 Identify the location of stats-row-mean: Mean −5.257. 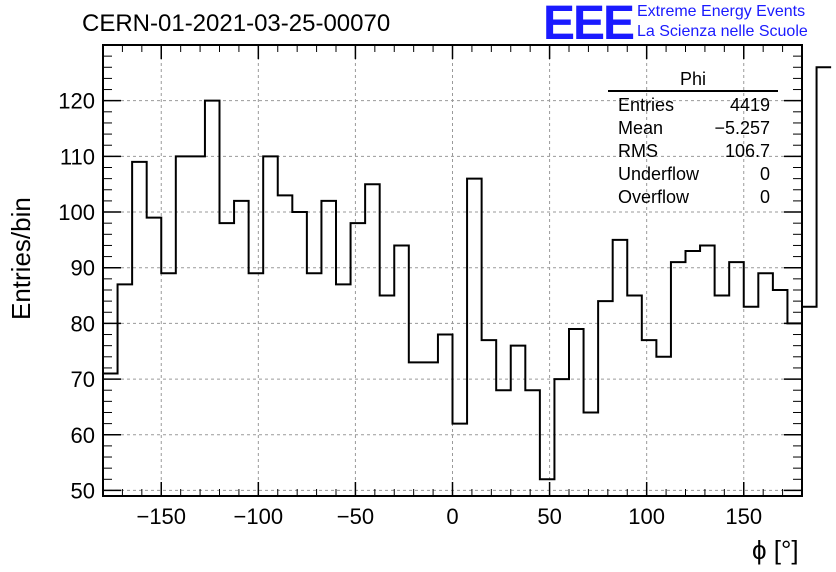
(693, 128).